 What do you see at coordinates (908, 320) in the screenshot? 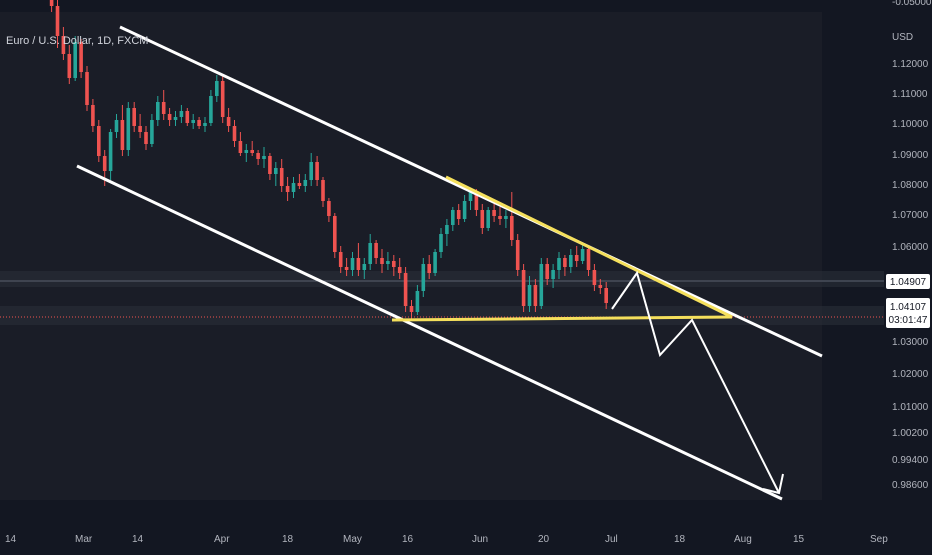
I see `countdown-tag: 03:01:47` at bounding box center [908, 320].